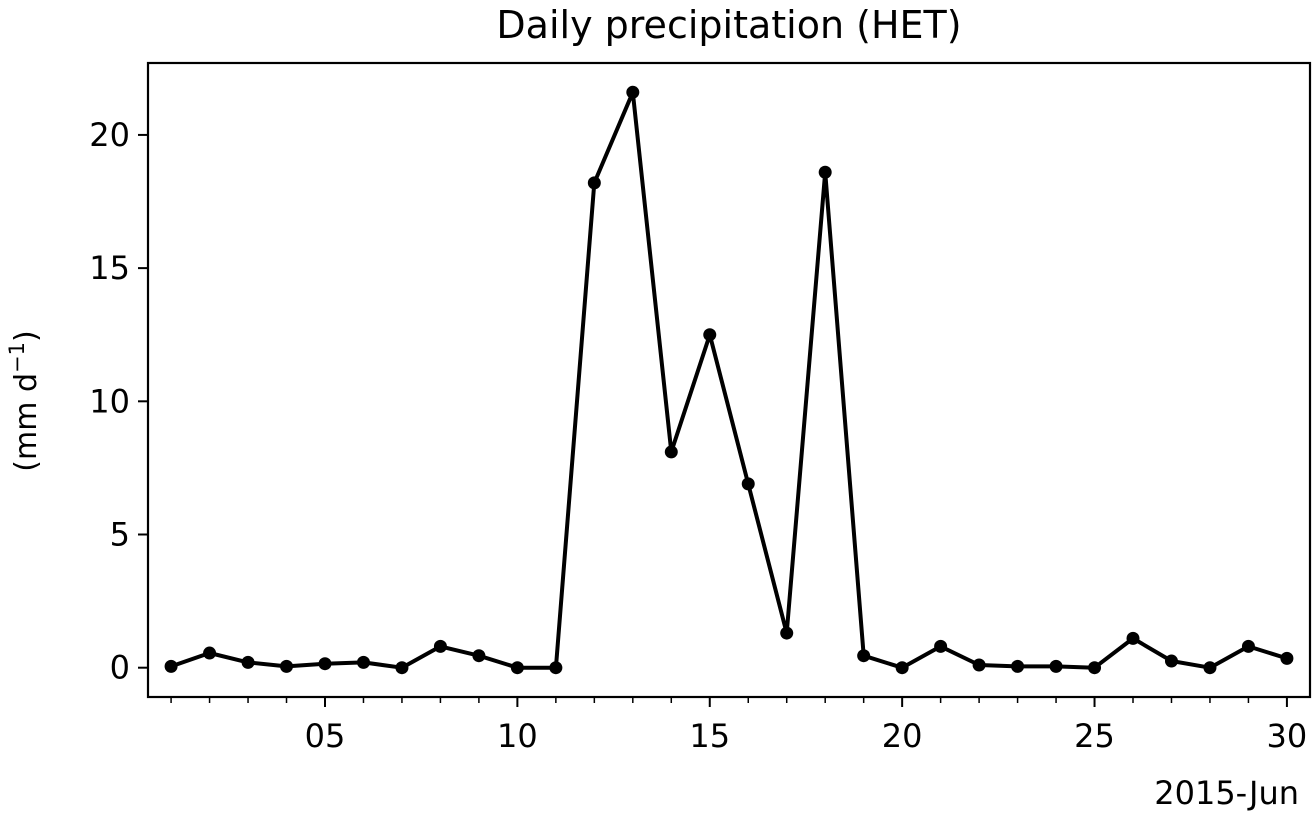 The image size is (1314, 817). I want to click on y-axis-label: (mm d−1), so click(24, 400).